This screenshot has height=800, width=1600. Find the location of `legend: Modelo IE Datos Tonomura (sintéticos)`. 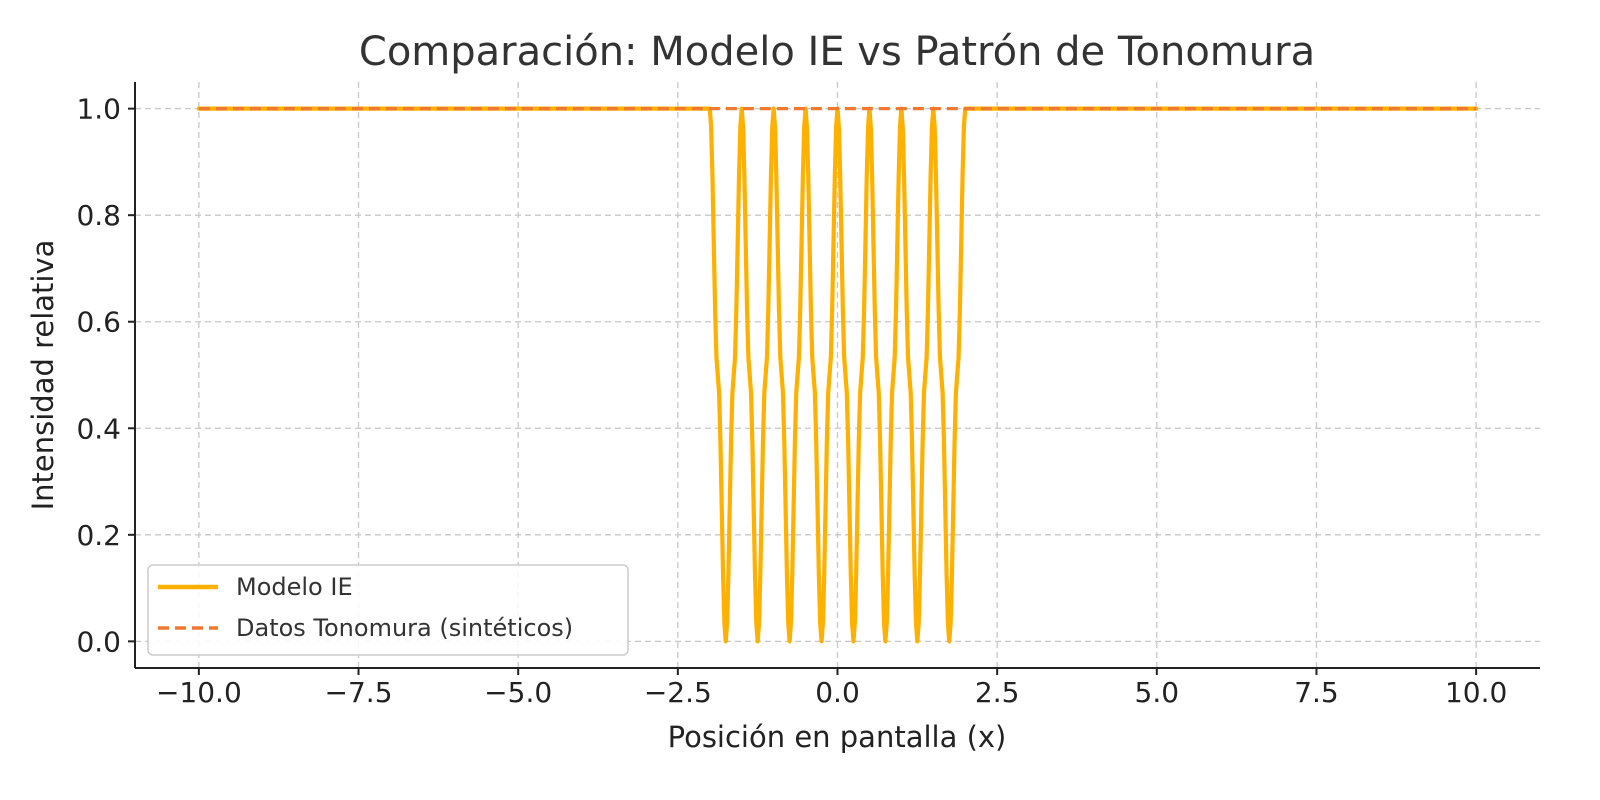

legend: Modelo IE Datos Tonomura (sintéticos) is located at coordinates (388, 610).